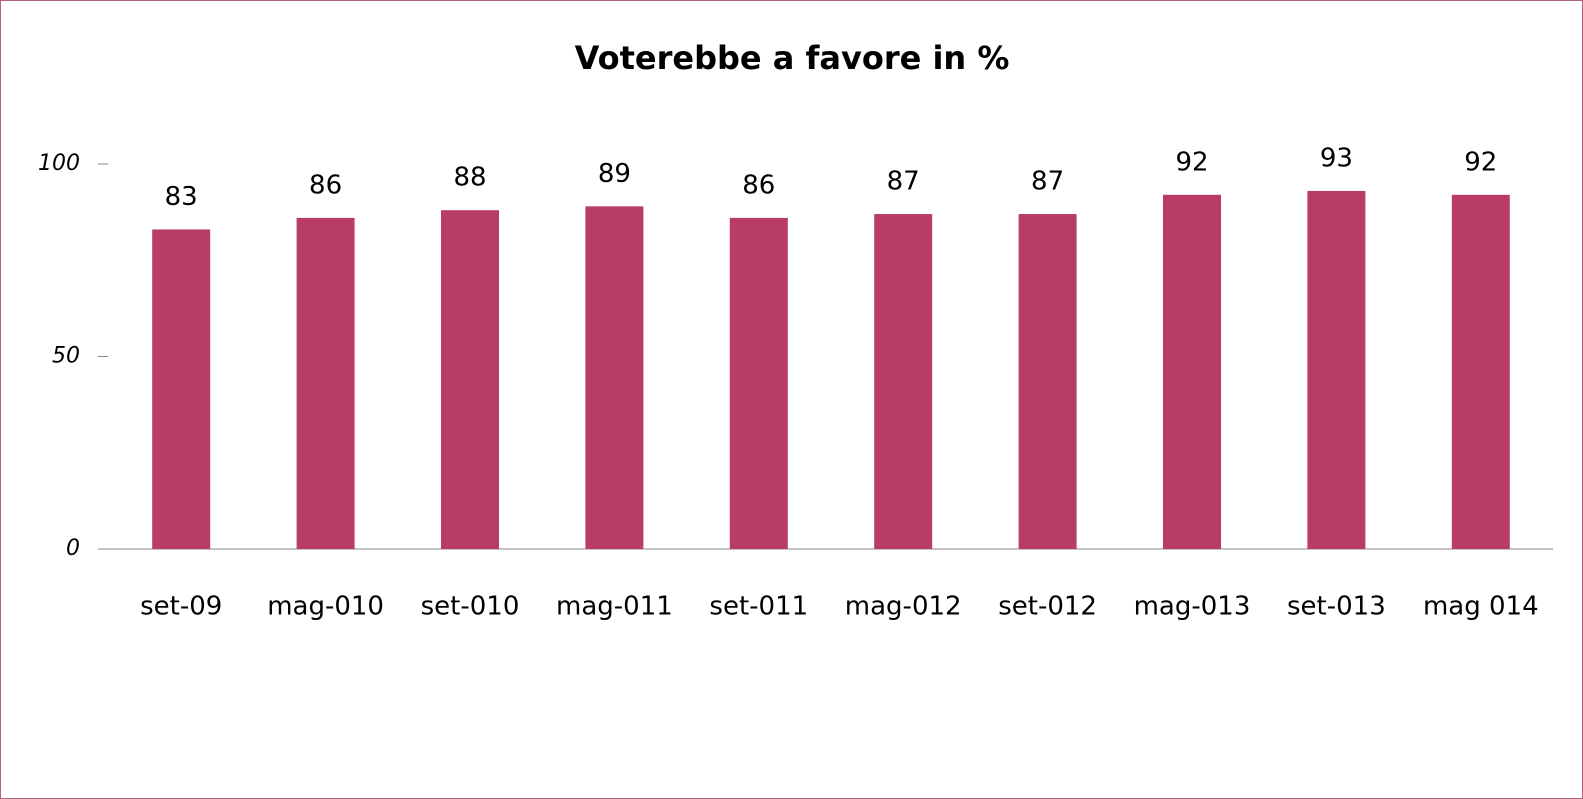 The width and height of the screenshot is (1583, 799). Describe the element at coordinates (614, 607) in the screenshot. I see `x-tick-label: mag-011` at that location.